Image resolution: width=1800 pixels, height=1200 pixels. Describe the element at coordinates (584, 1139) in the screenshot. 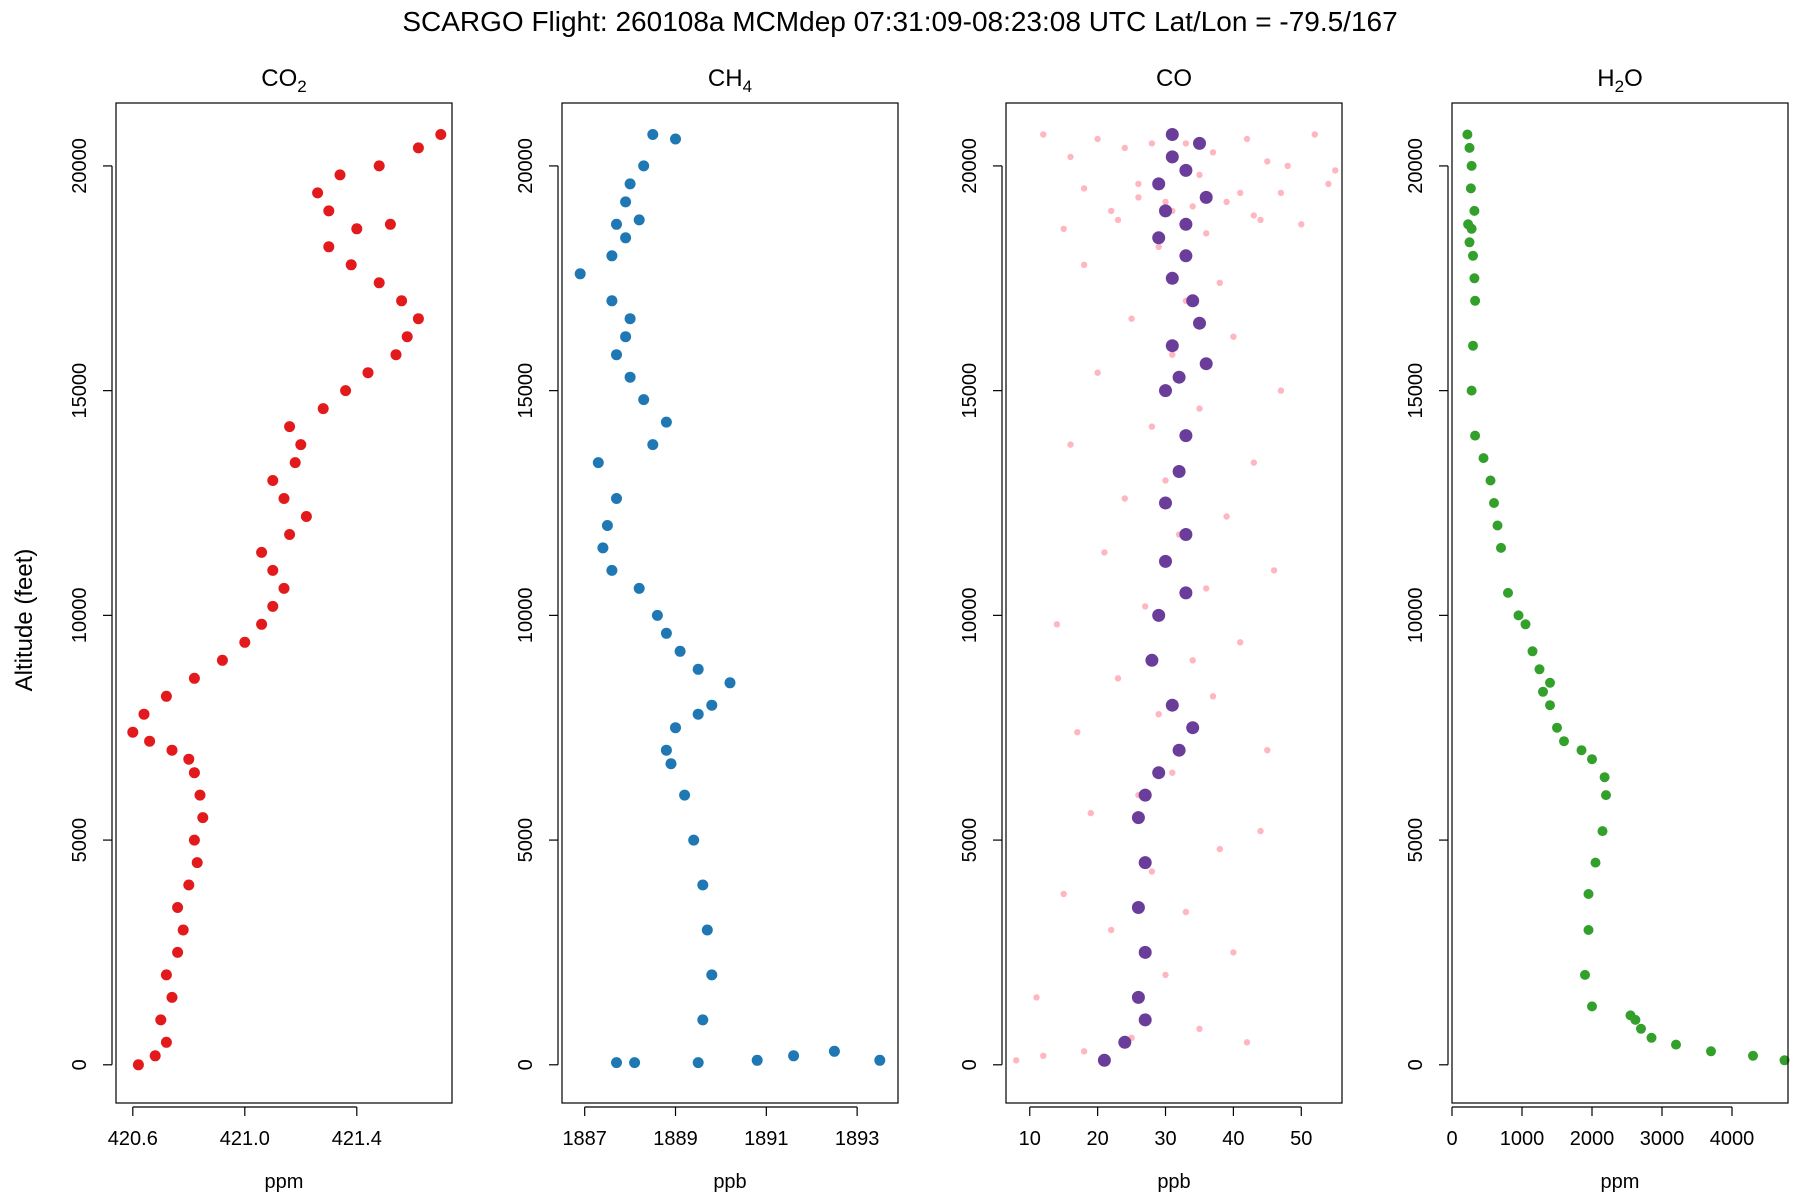

I see `x-tick-label: 1887` at that location.